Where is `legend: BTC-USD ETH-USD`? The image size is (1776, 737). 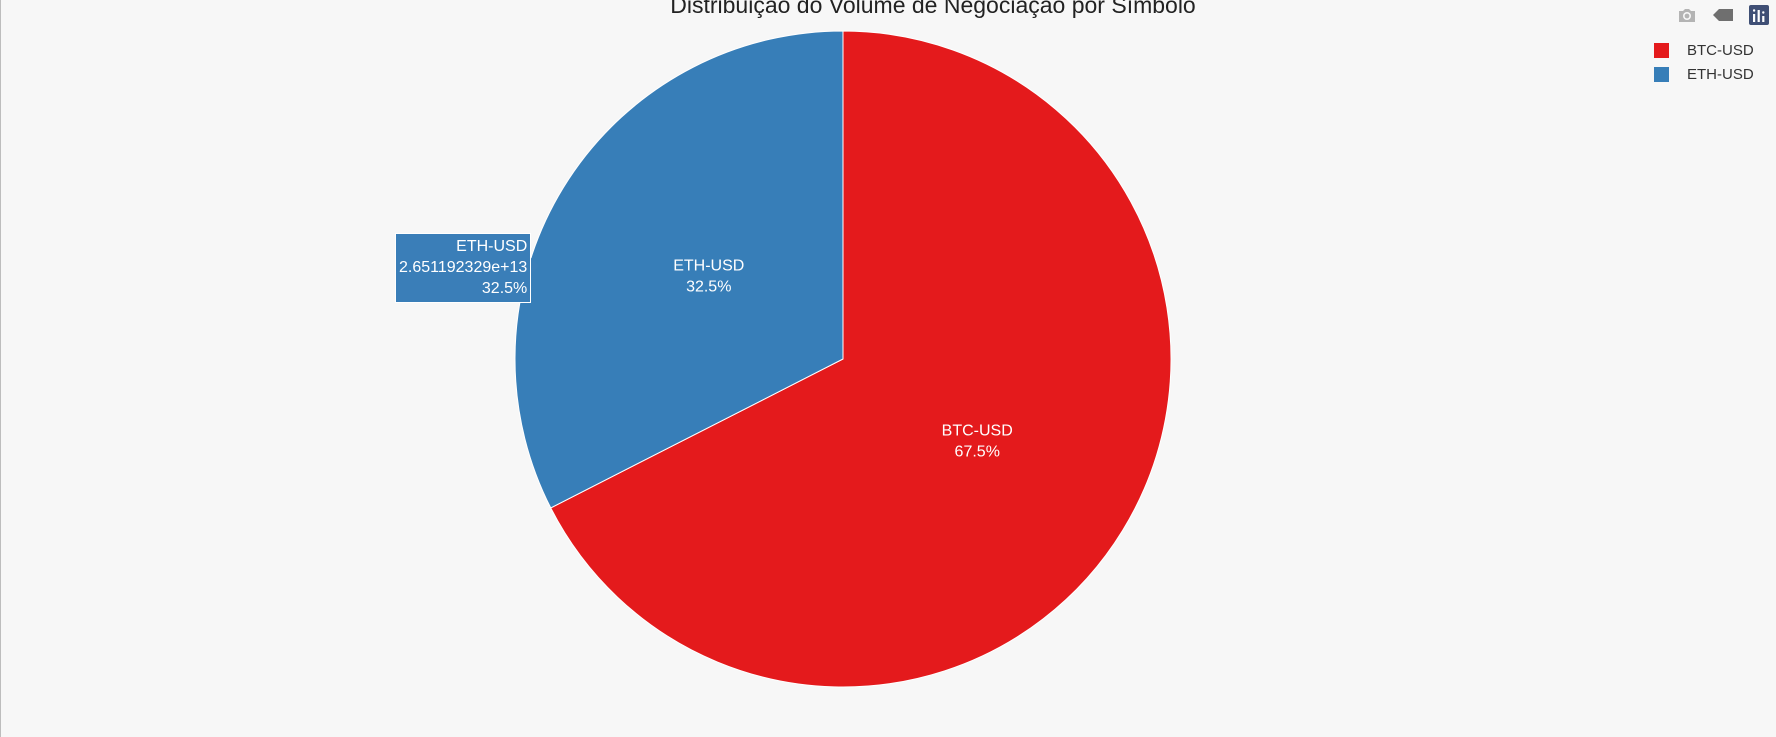 legend: BTC-USD ETH-USD is located at coordinates (1704, 62).